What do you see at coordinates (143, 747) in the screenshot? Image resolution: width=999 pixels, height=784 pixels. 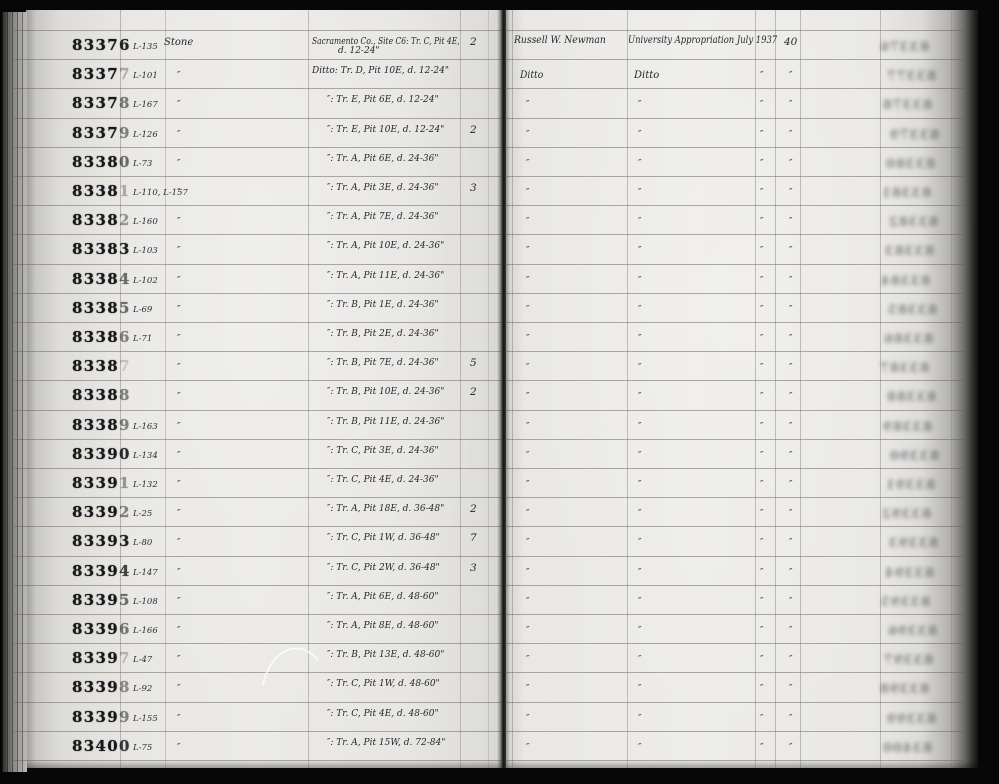 I see `catalog-number: L-75` at bounding box center [143, 747].